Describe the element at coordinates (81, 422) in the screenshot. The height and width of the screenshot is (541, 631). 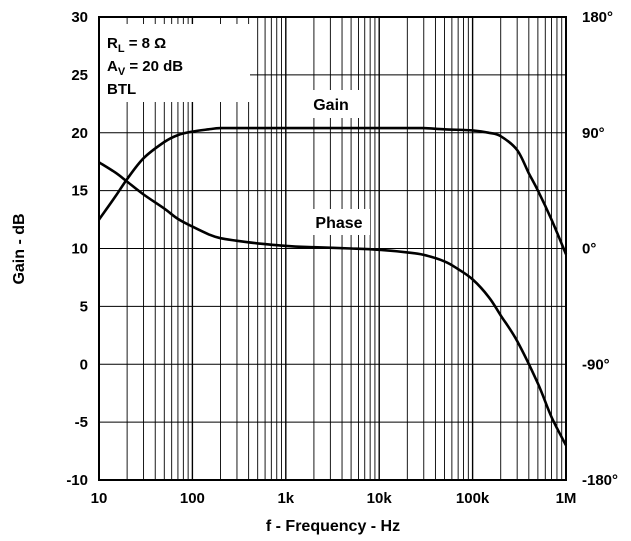
I see `y-tick-label: -5` at that location.